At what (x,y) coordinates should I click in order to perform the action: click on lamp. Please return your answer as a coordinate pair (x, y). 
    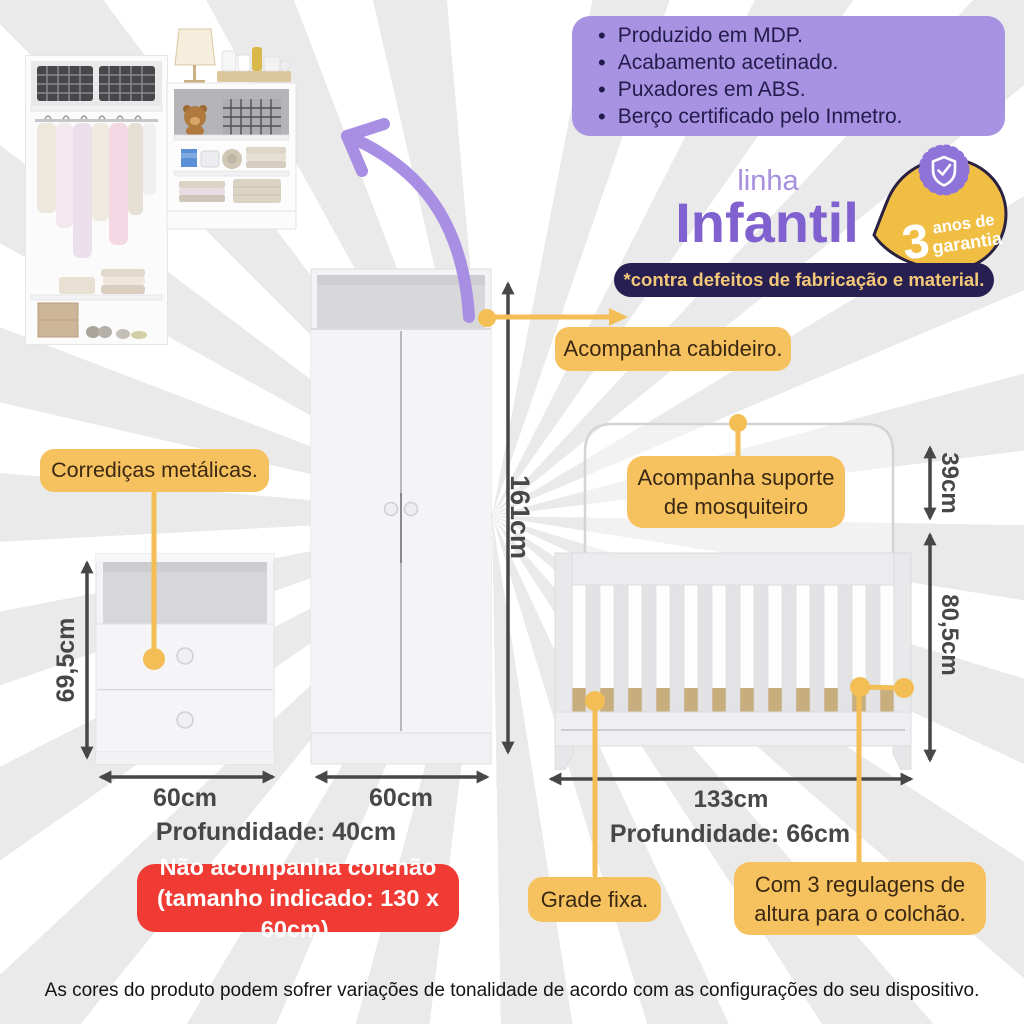
    Looking at the image, I should click on (195, 55).